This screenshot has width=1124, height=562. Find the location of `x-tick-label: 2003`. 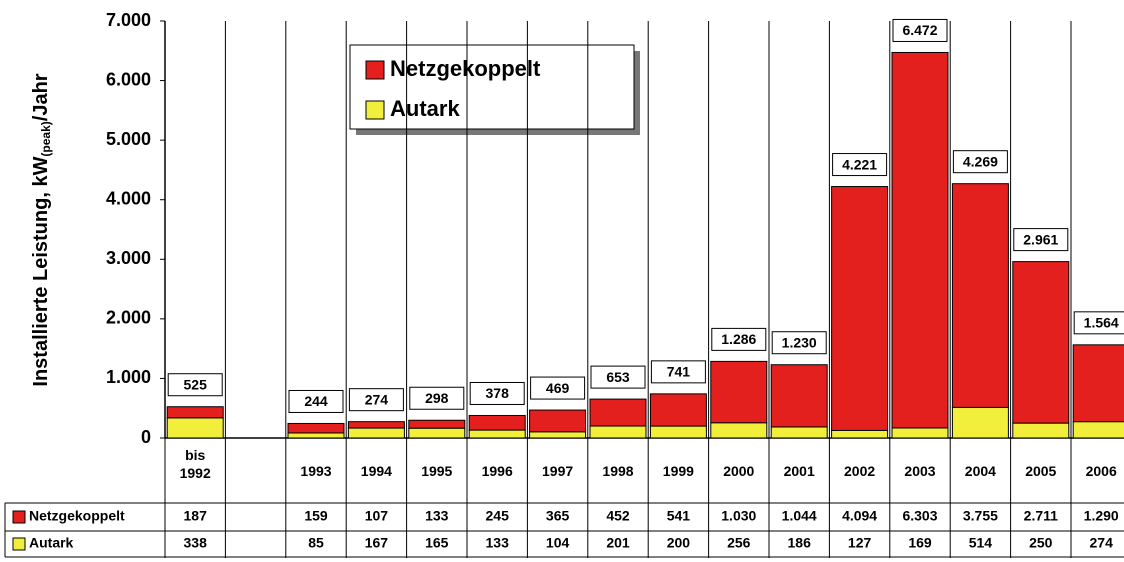

x-tick-label: 2003 is located at coordinates (920, 471).